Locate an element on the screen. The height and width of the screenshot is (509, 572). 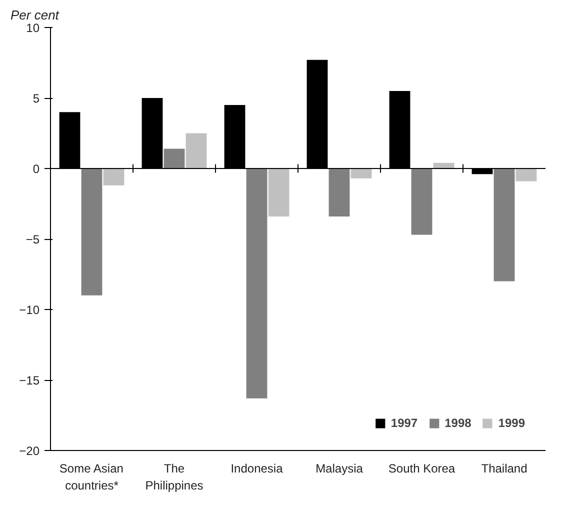
legend-label: 1997 is located at coordinates (404, 423).